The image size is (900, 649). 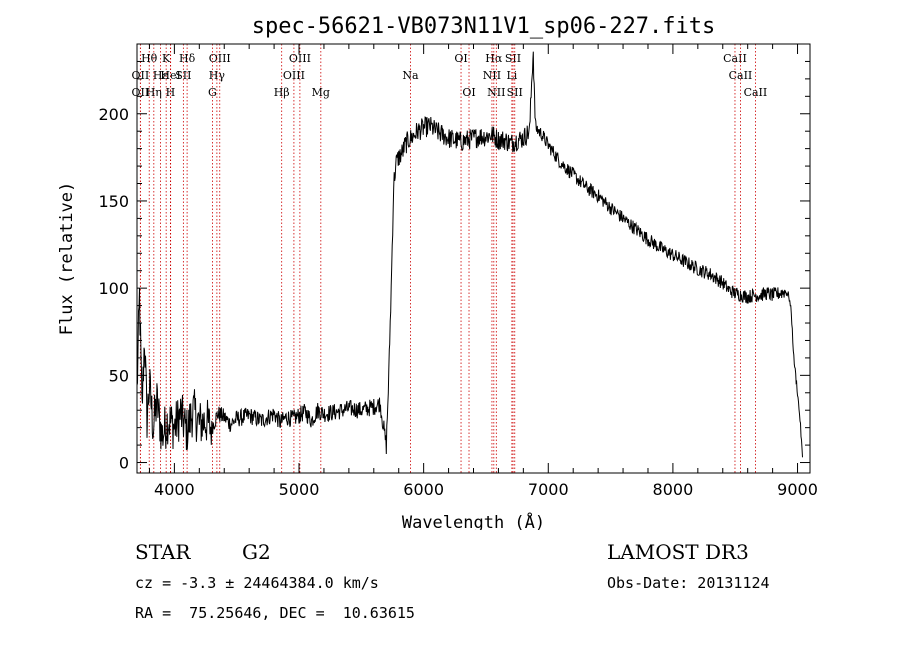 What do you see at coordinates (113, 201) in the screenshot?
I see `y-tick-label: 150` at bounding box center [113, 201].